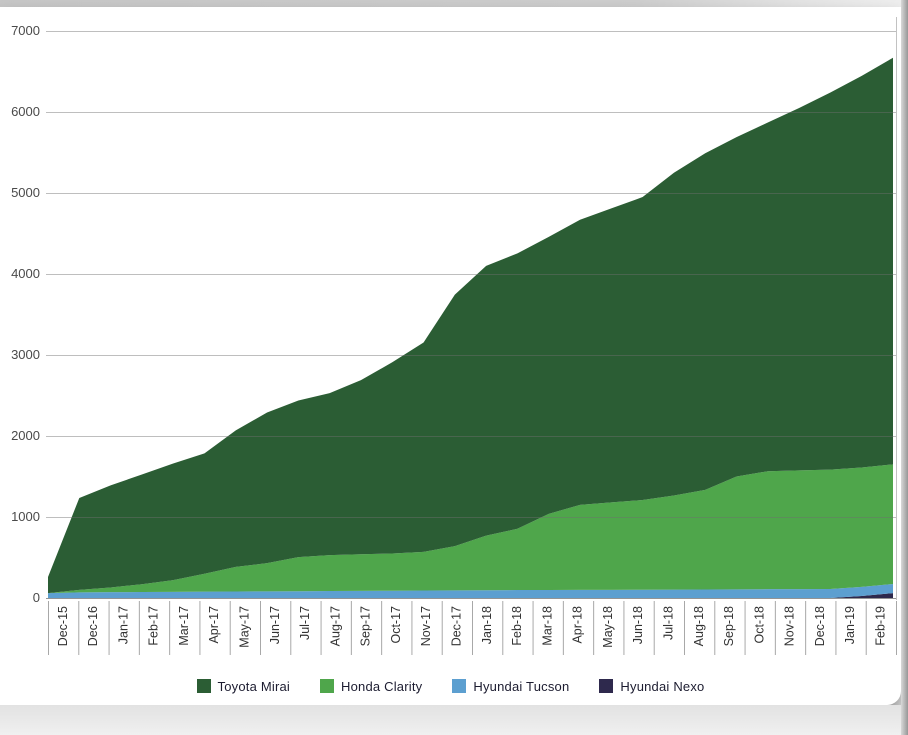 This screenshot has width=908, height=735. Describe the element at coordinates (36, 597) in the screenshot. I see `y-tick-label: 0` at that location.